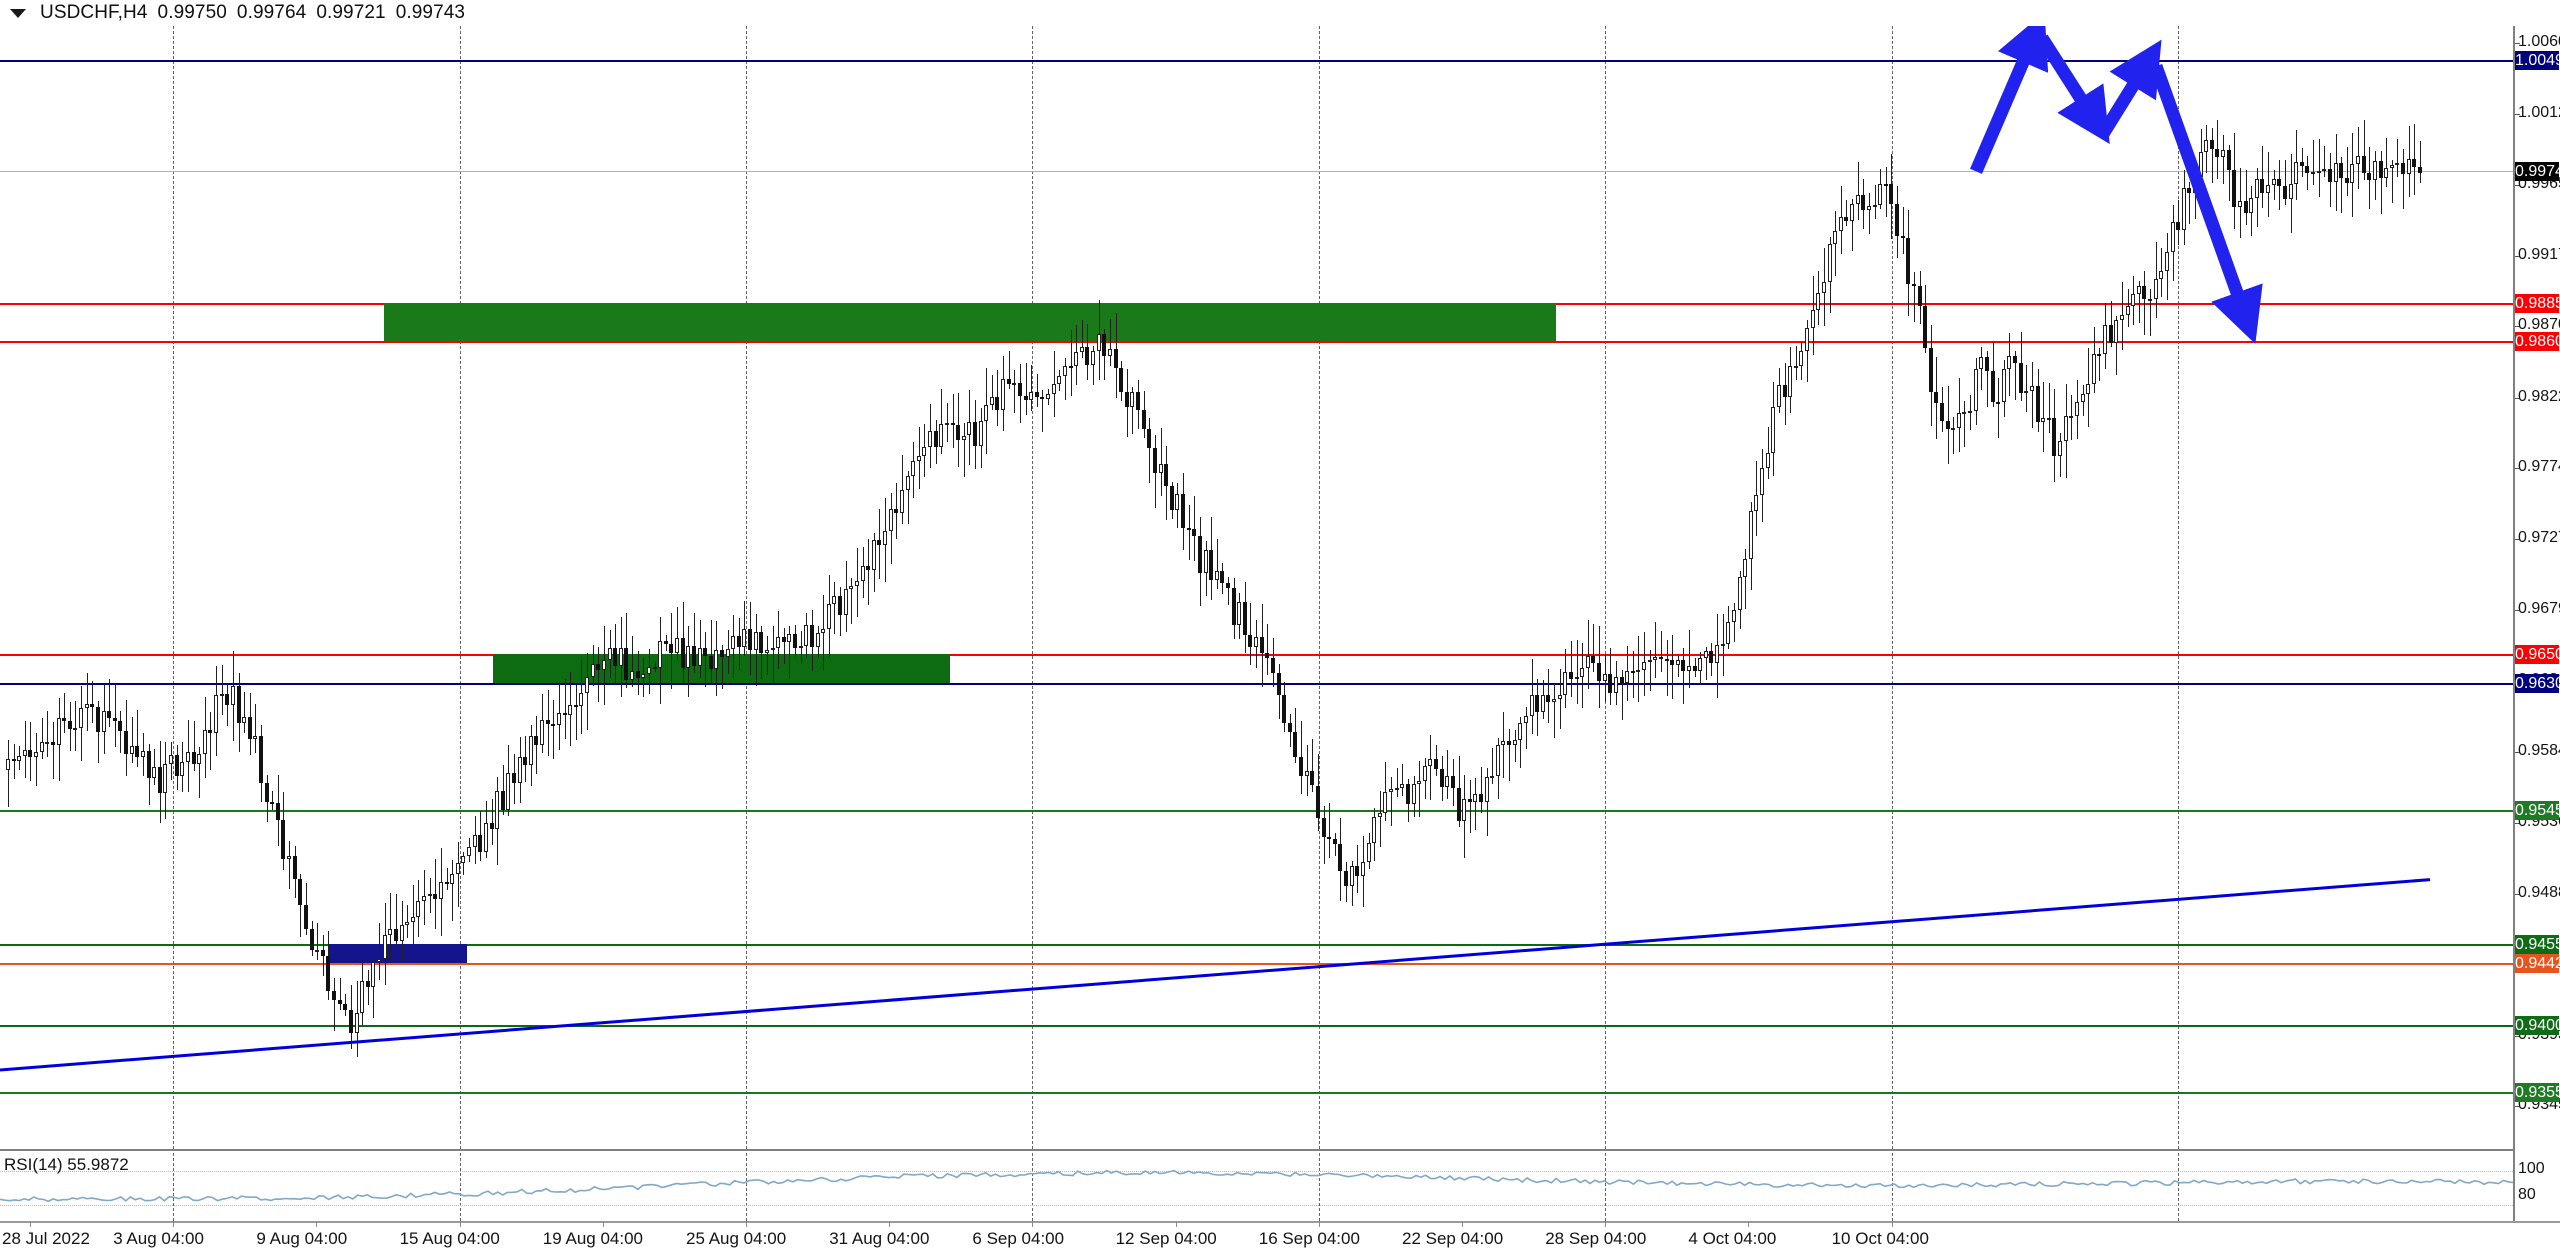 This screenshot has width=2560, height=1251. I want to click on pill-0-98855: 0.98855, so click(2537, 304).